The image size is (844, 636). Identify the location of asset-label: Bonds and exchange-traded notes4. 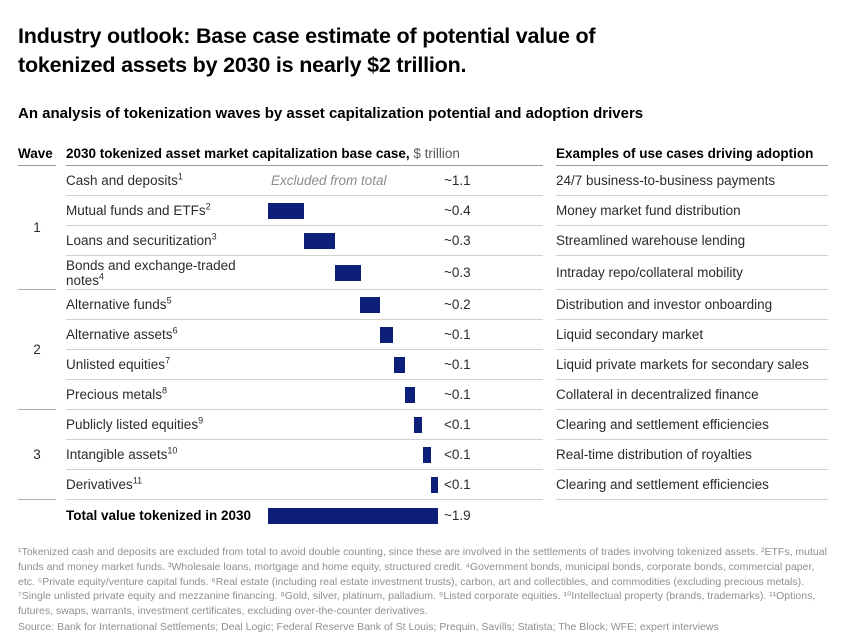
(151, 272).